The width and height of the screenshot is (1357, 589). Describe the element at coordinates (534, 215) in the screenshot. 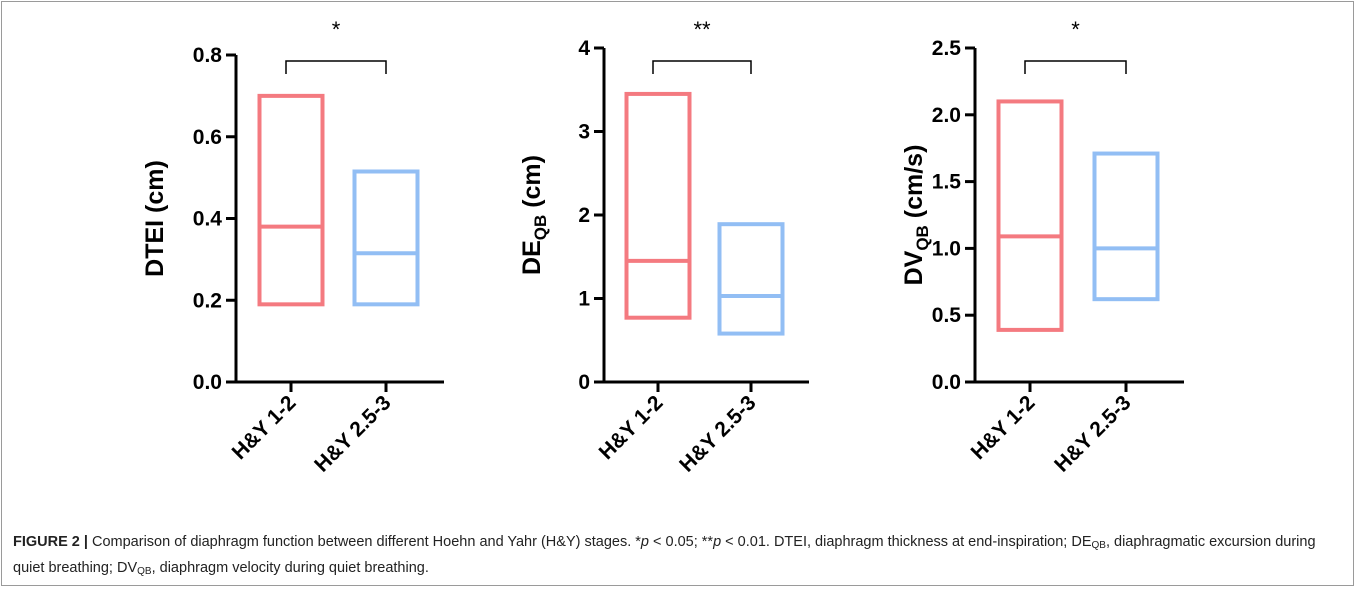

I see `y-axis-label: DEQB (cm)` at that location.